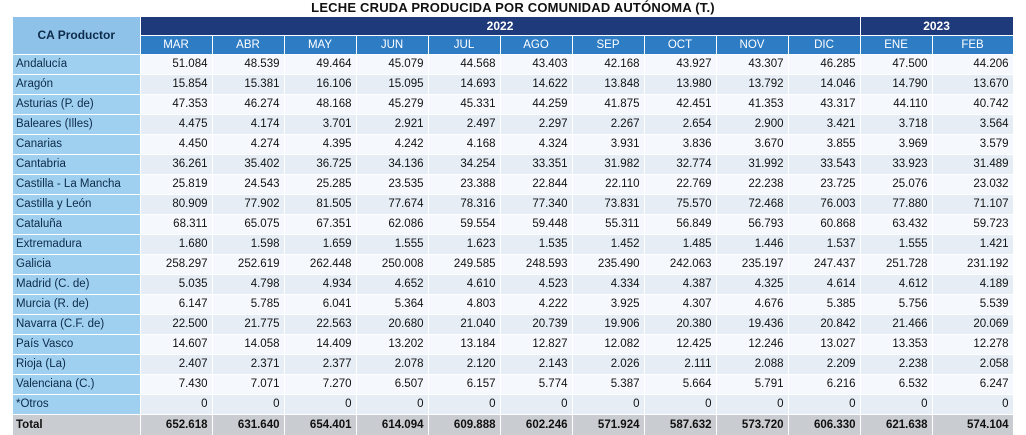 This screenshot has height=435, width=1026. Describe the element at coordinates (248, 245) in the screenshot. I see `value-cell: 1.598` at that location.